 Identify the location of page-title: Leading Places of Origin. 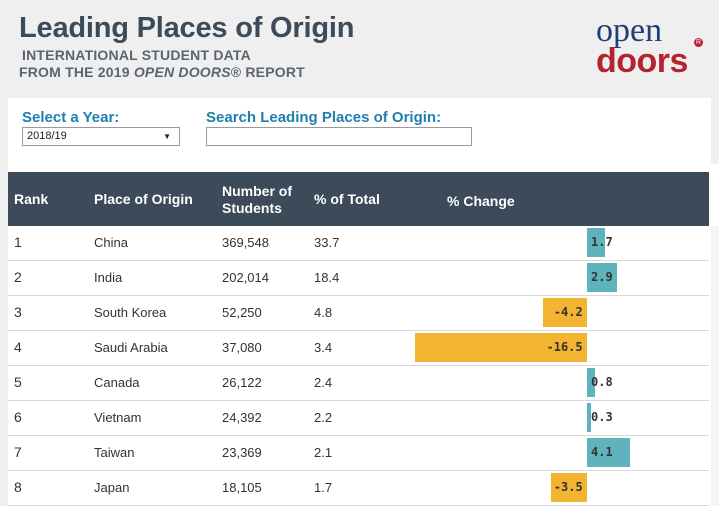
(187, 28).